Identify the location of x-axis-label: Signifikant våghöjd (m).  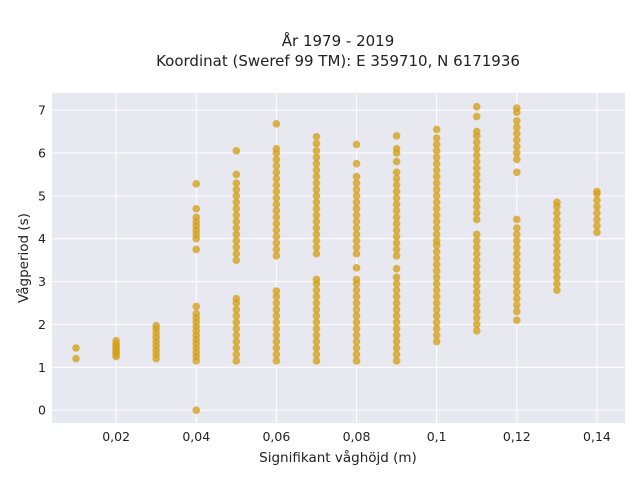
(338, 457).